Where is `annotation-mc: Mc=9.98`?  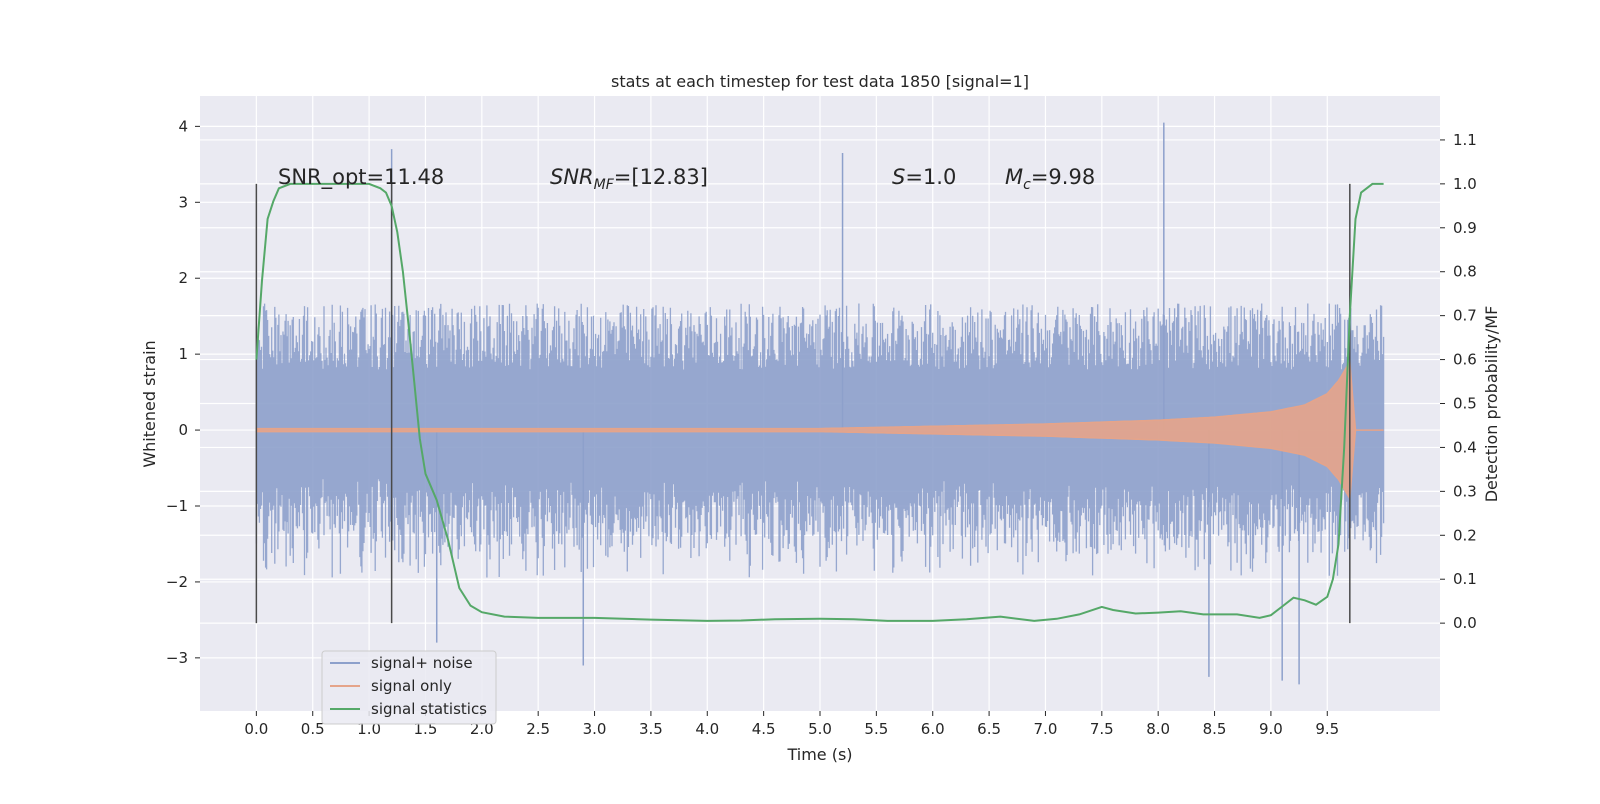
annotation-mc: Mc=9.98 is located at coordinates (1050, 179).